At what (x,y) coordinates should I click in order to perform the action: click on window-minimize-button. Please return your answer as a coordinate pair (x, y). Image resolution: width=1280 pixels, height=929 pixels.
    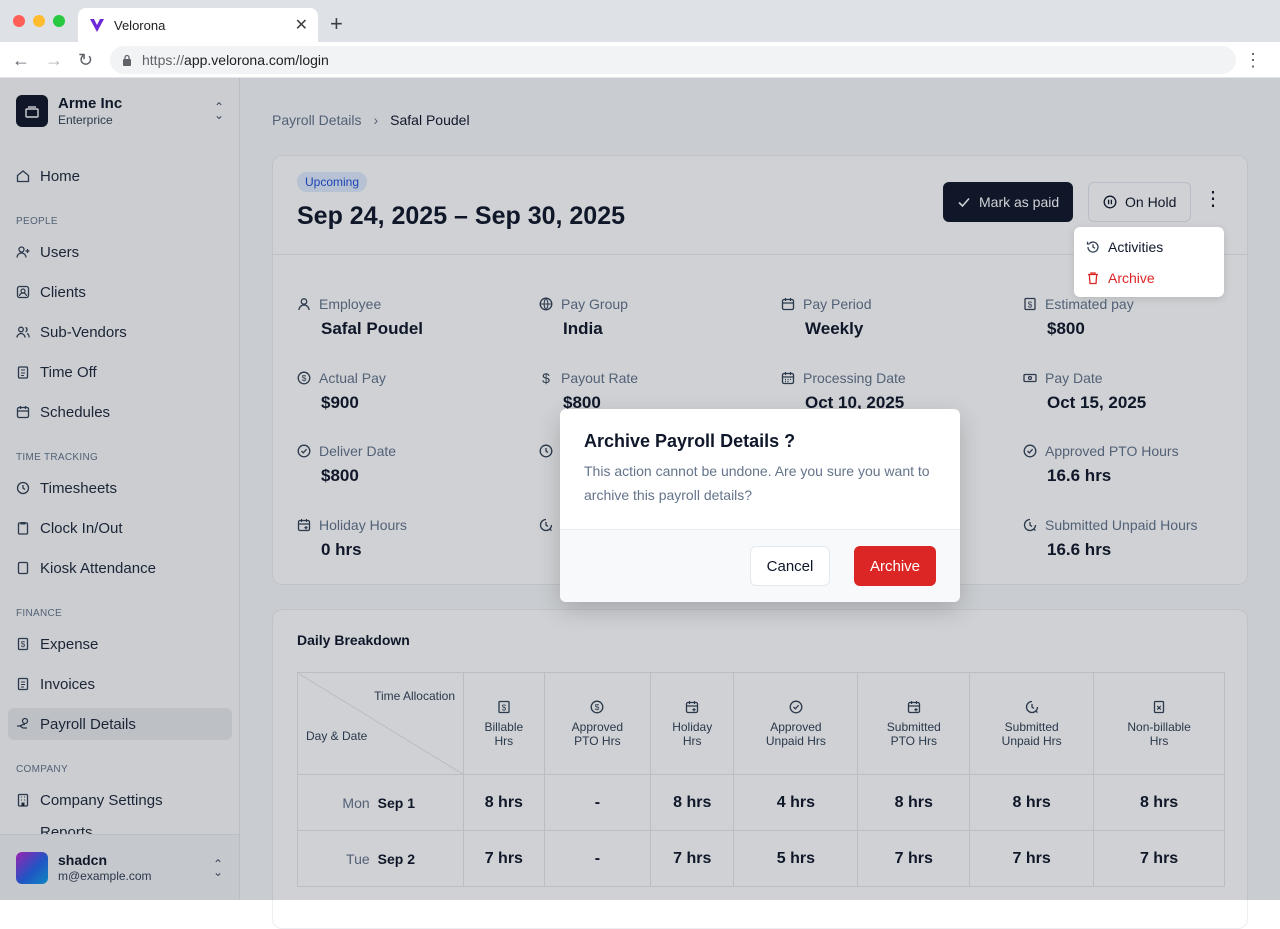
    Looking at the image, I should click on (39, 21).